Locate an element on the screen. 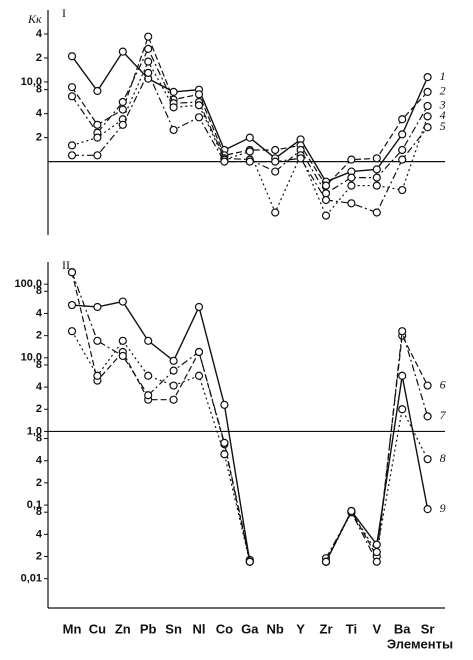 Image resolution: width=473 pixels, height=660 pixels. x-tick-label: Cu is located at coordinates (97, 628).